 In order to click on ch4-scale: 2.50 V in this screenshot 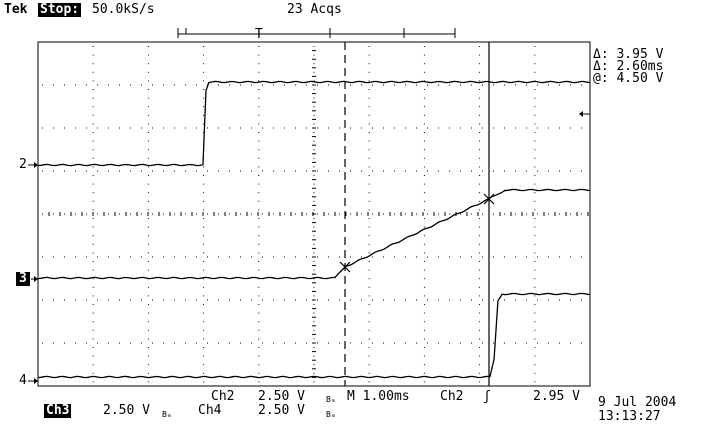, I will do `click(281, 410)`.